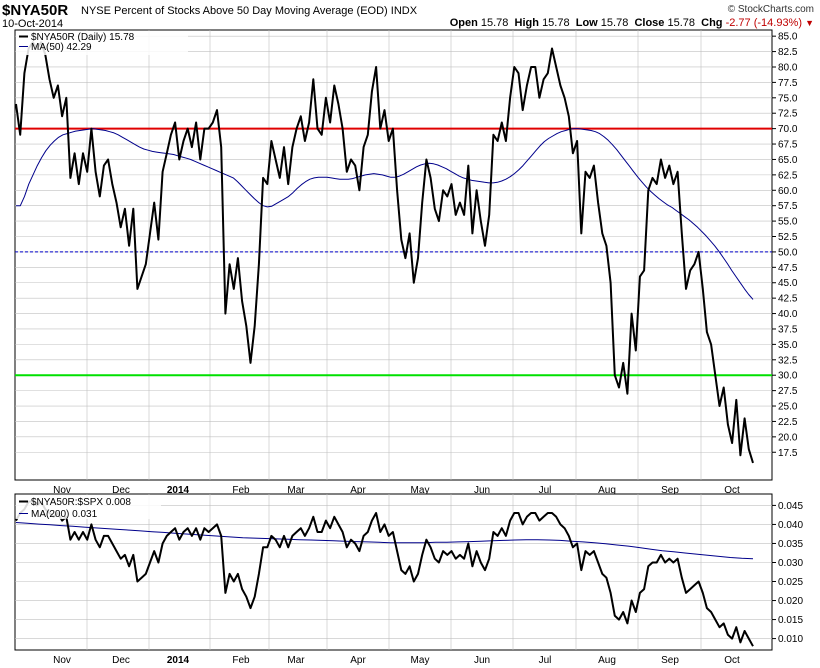 The height and width of the screenshot is (668, 820). I want to click on bottom-ytick-label: 0.015, so click(790, 620).